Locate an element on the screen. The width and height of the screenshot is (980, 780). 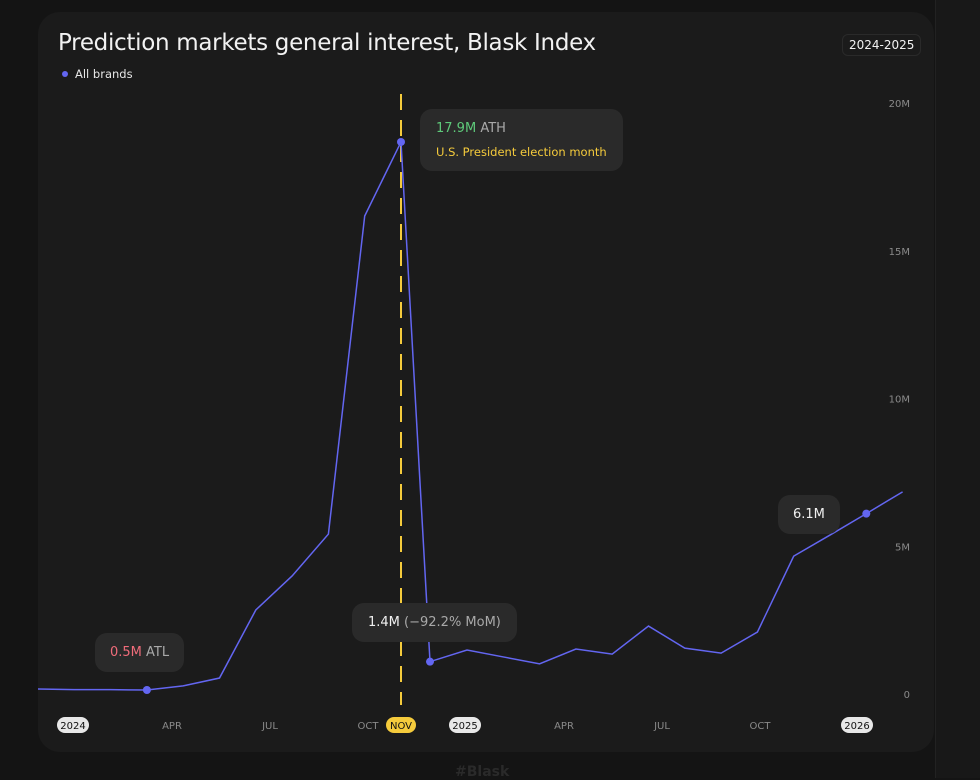
y-tick-label: 20M is located at coordinates (899, 104).